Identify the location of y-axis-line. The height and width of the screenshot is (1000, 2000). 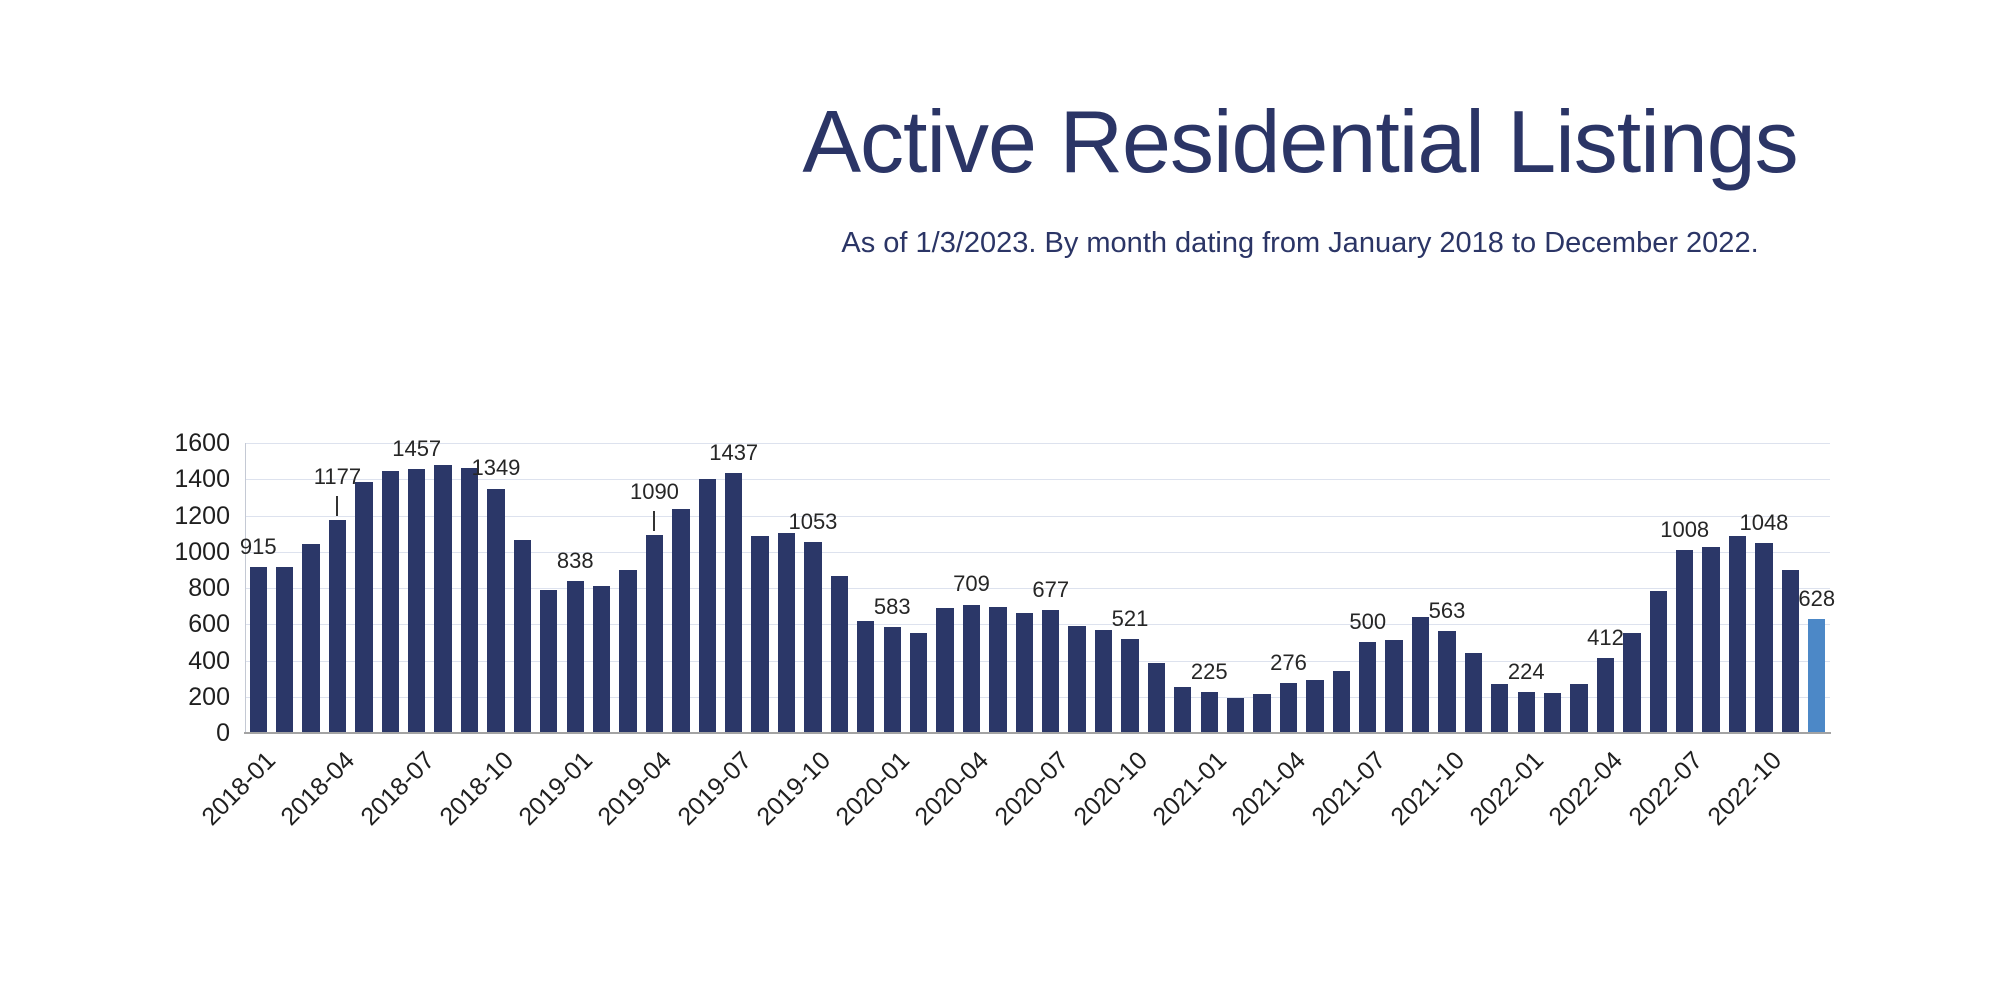
(245, 588).